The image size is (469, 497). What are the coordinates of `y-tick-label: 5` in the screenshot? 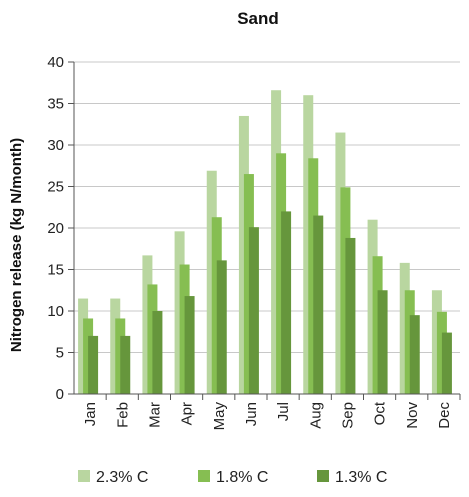 It's located at (60, 353).